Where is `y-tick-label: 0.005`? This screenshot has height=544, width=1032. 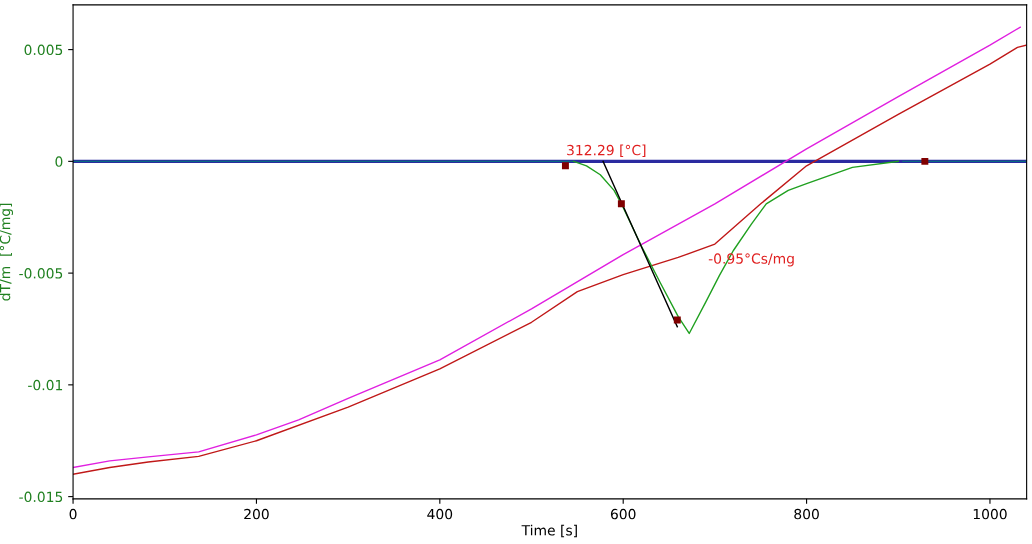 y-tick-label: 0.005 is located at coordinates (43, 50).